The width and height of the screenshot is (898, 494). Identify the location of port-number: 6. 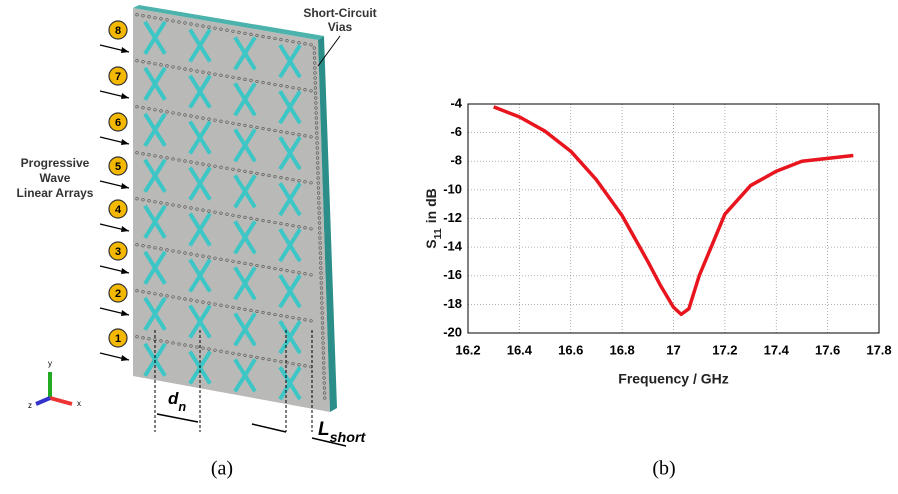
(118, 123).